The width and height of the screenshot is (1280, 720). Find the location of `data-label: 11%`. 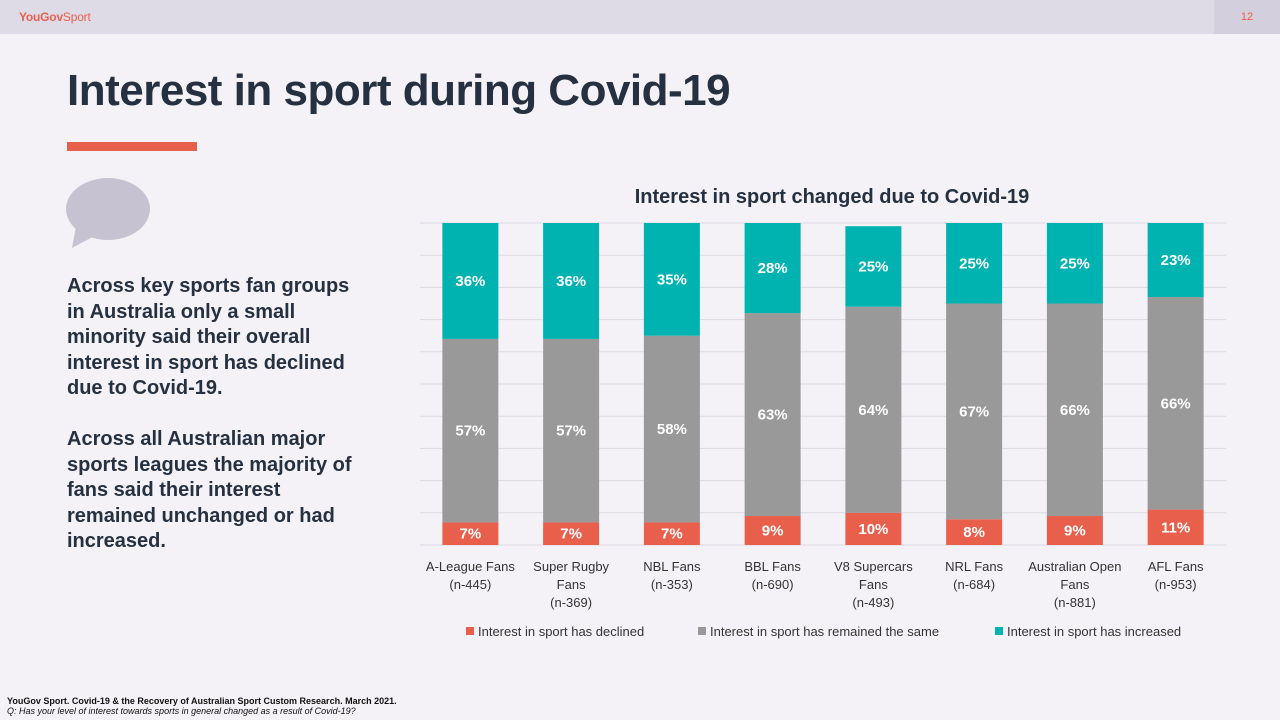

data-label: 11% is located at coordinates (1175, 527).